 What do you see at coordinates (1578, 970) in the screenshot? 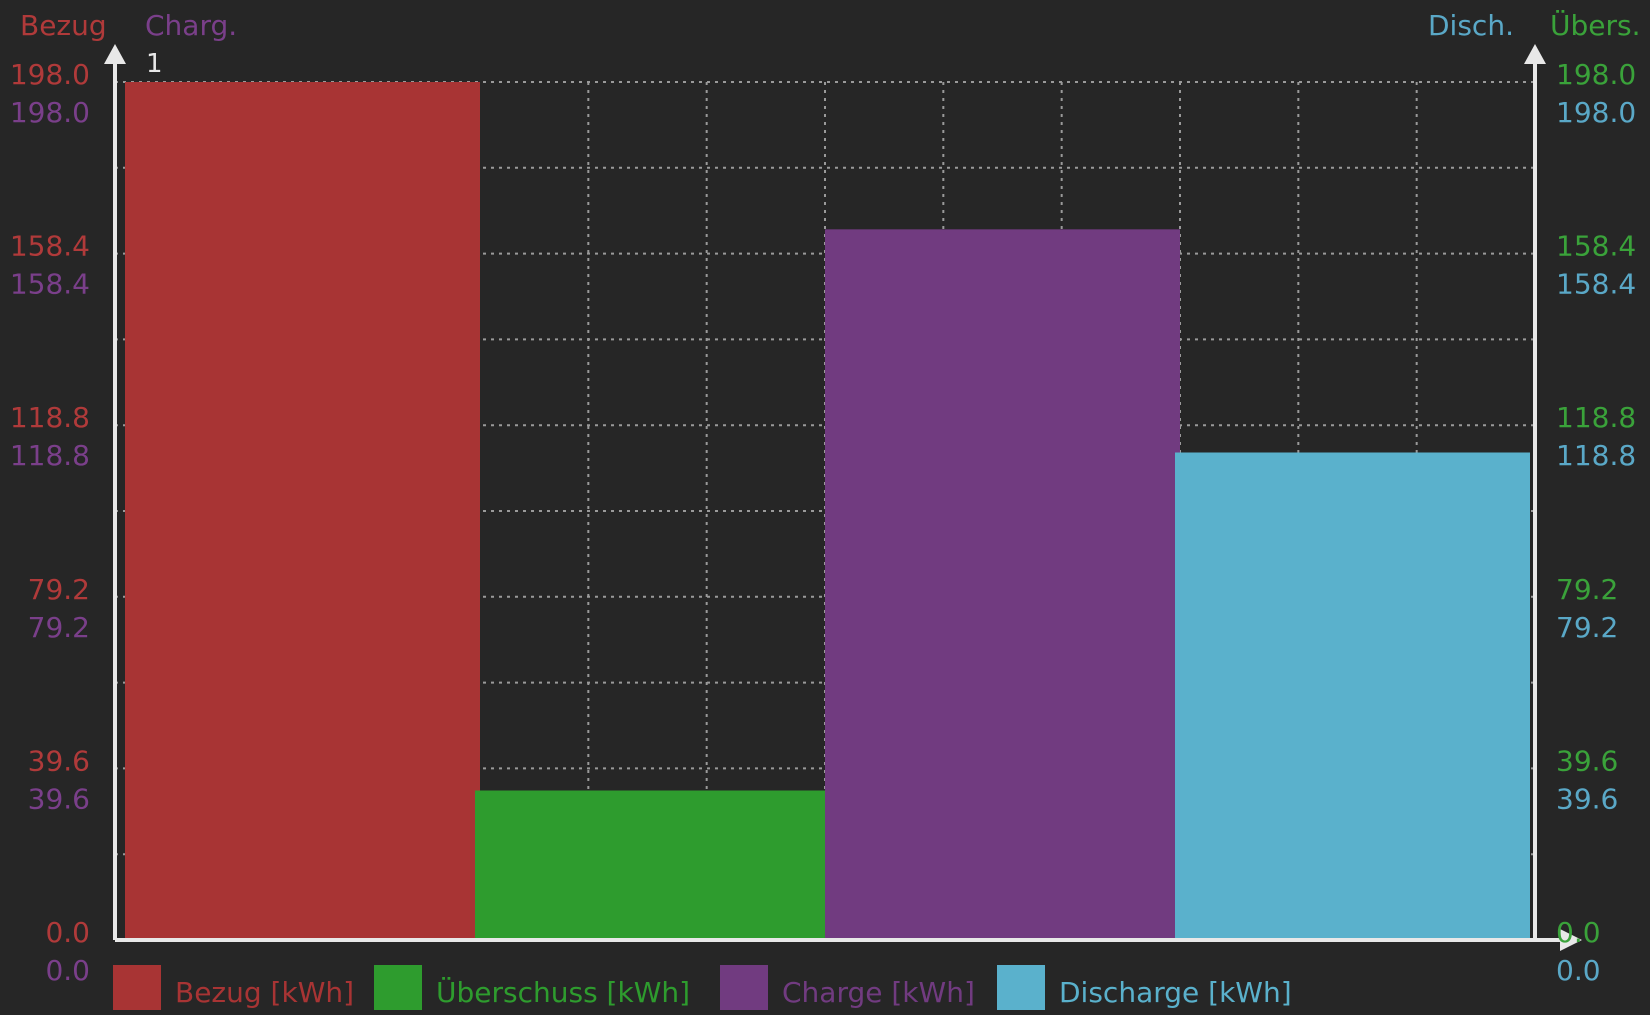
I see `tick-right-inner: 0.0` at bounding box center [1578, 970].